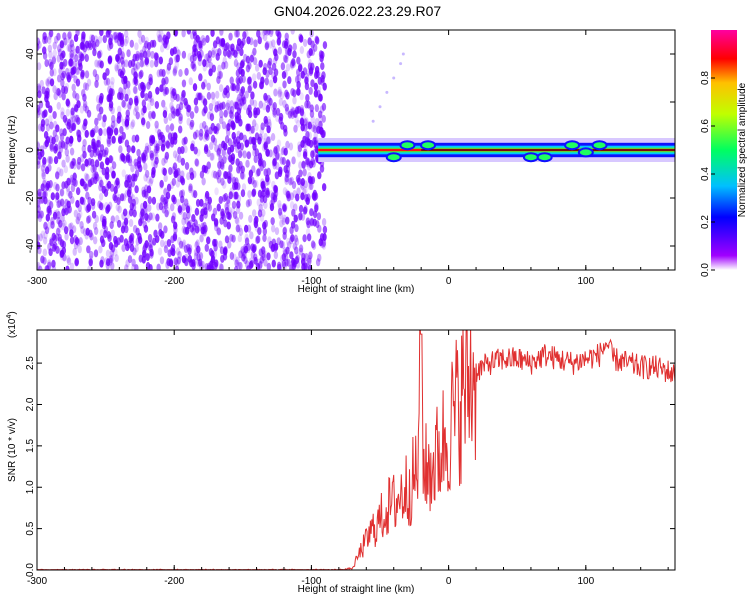 The image size is (750, 600). What do you see at coordinates (742, 149) in the screenshot?
I see `colorbar-label: Normalized spectral amplitude` at bounding box center [742, 149].